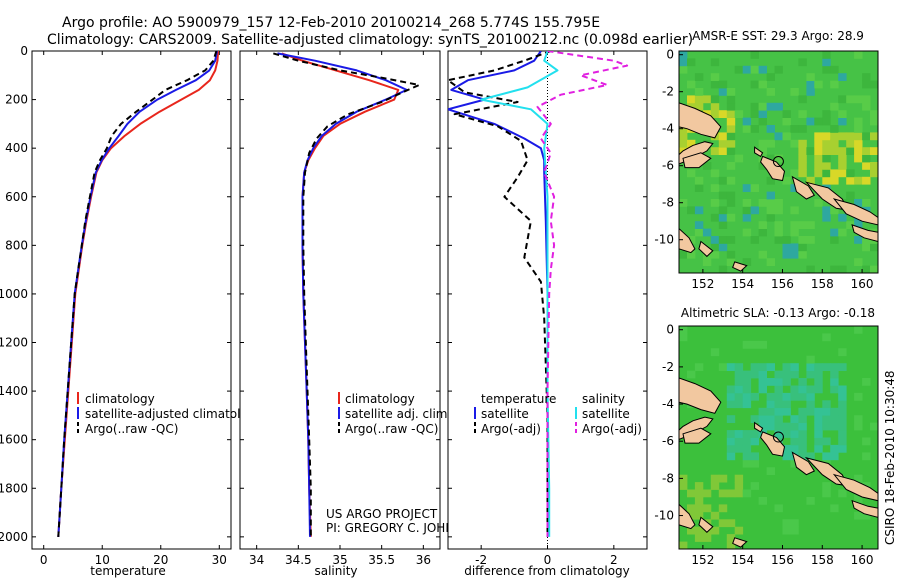 Image resolution: width=900 pixels, height=580 pixels. I want to click on depth-tick-label: 800, so click(16, 245).